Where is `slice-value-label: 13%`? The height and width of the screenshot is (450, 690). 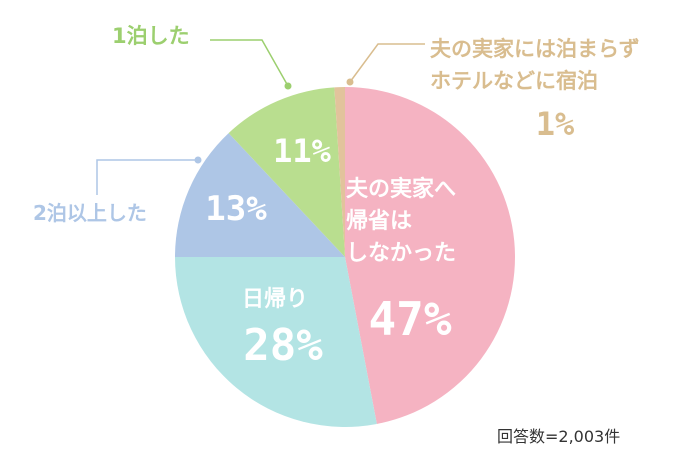
slice-value-label: 13% is located at coordinates (236, 209).